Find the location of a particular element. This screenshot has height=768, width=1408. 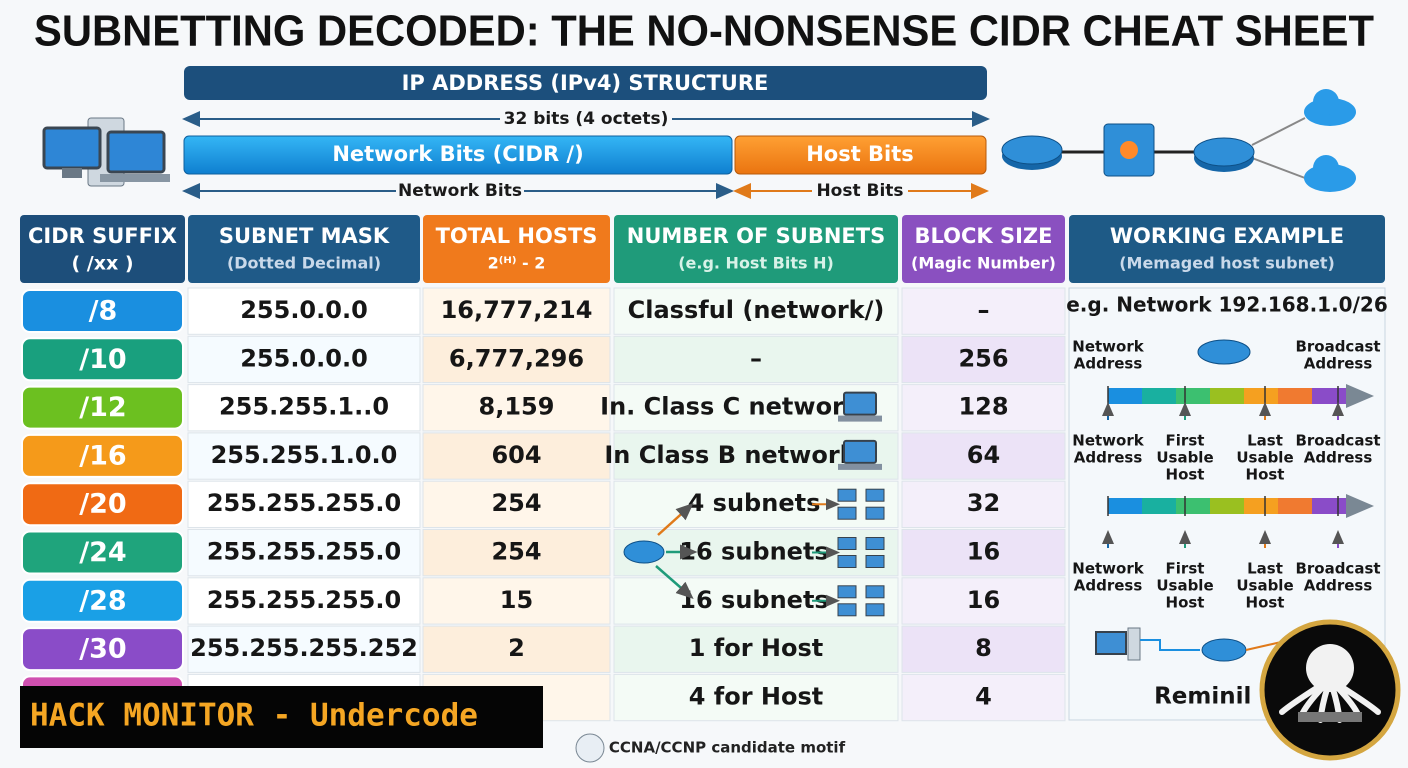

cell-hosts: 6,777,296 is located at coordinates (516, 358).